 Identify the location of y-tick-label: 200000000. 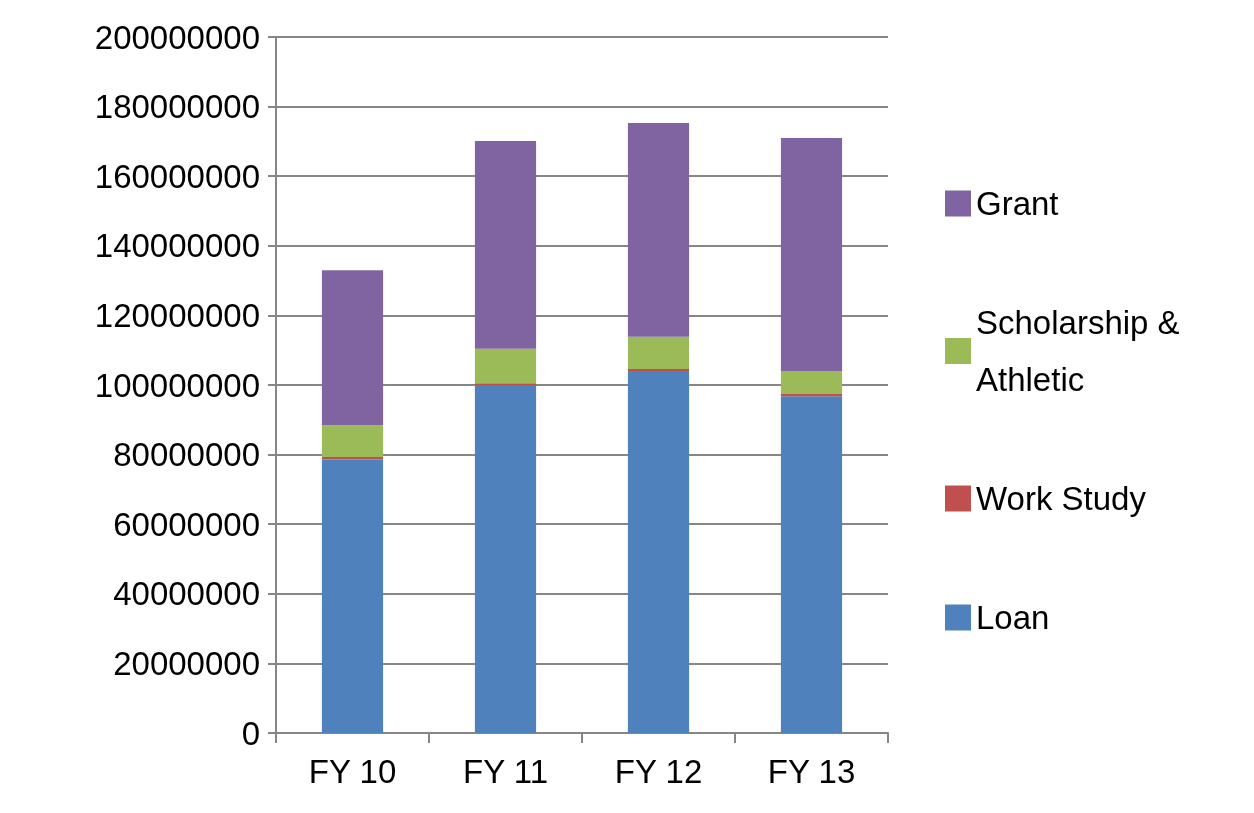
(177, 37).